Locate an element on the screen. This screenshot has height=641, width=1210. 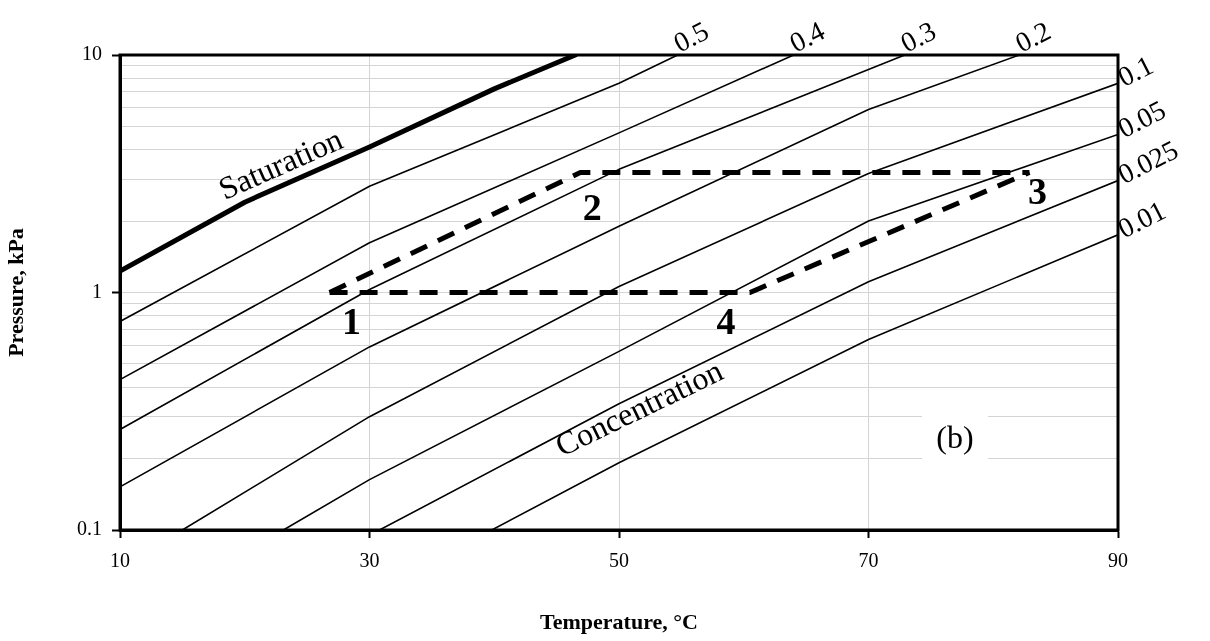
y-tick-label: 0.1 is located at coordinates (89, 528).